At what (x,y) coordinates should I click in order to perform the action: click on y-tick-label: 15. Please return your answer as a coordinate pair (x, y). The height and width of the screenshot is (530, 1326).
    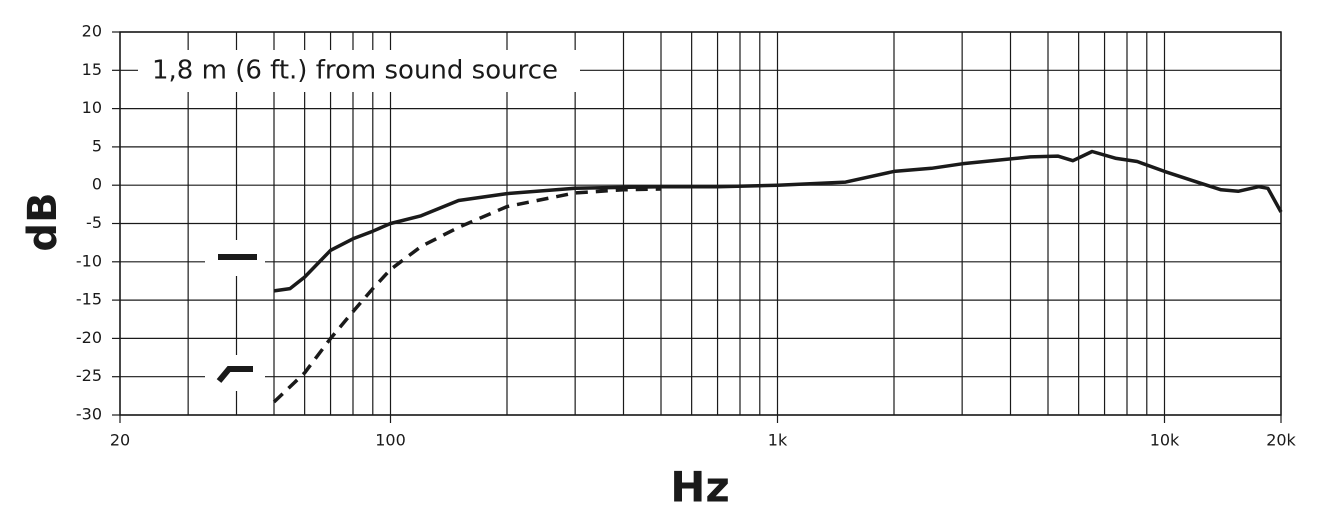
    Looking at the image, I should click on (92, 69).